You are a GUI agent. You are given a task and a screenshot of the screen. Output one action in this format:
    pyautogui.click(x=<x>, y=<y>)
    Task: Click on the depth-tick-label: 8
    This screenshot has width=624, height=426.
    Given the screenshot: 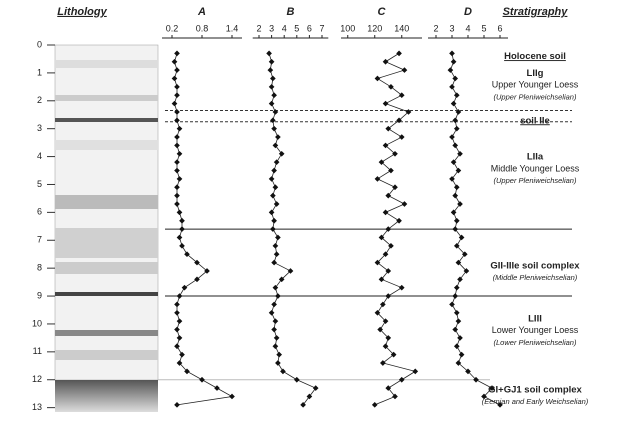 What is the action you would take?
    pyautogui.click(x=39, y=268)
    